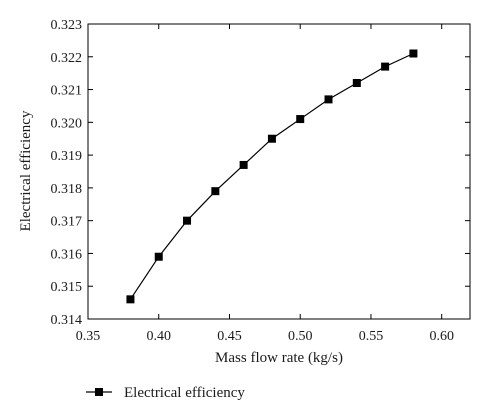 The height and width of the screenshot is (418, 500). I want to click on y-tick-label: 0.317, so click(67, 222).